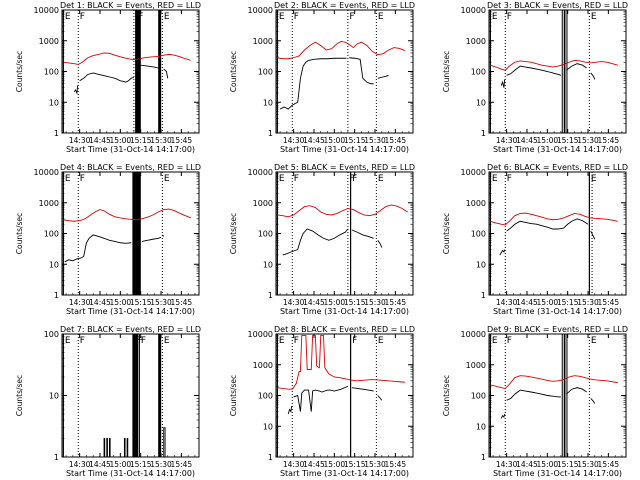  Describe the element at coordinates (130, 167) in the screenshot. I see `panel-title: Det 4: BLACK = Events, RED = LLD` at that location.